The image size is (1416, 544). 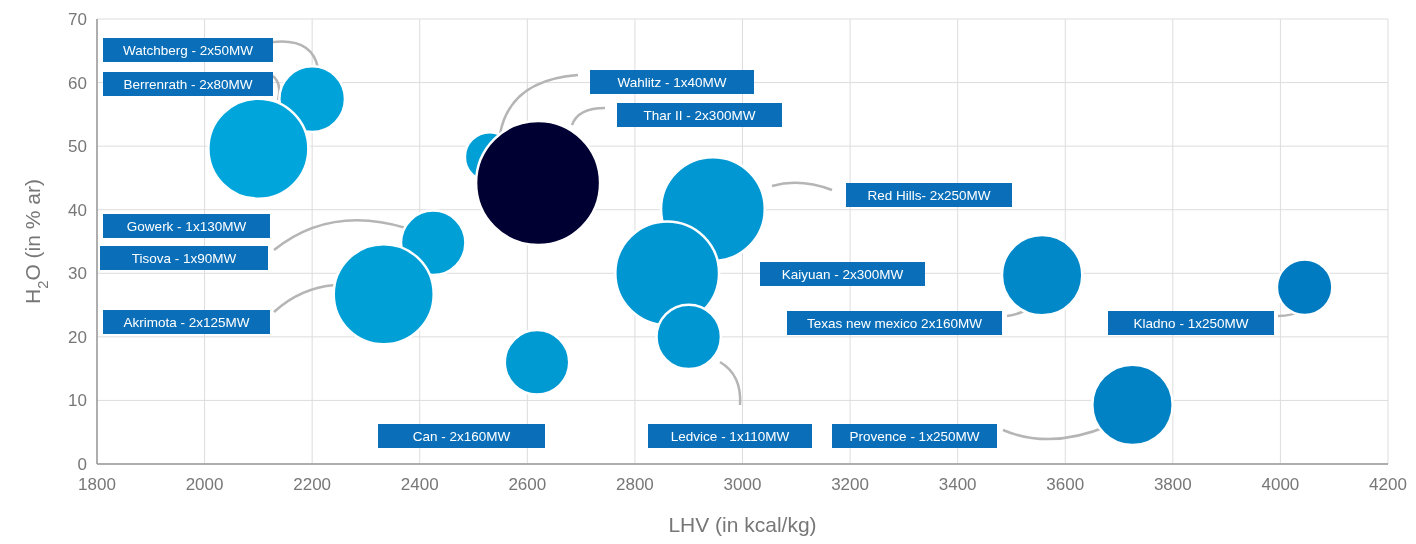 I want to click on annotation: Berrenrath - 2x80MW, so click(x=188, y=84).